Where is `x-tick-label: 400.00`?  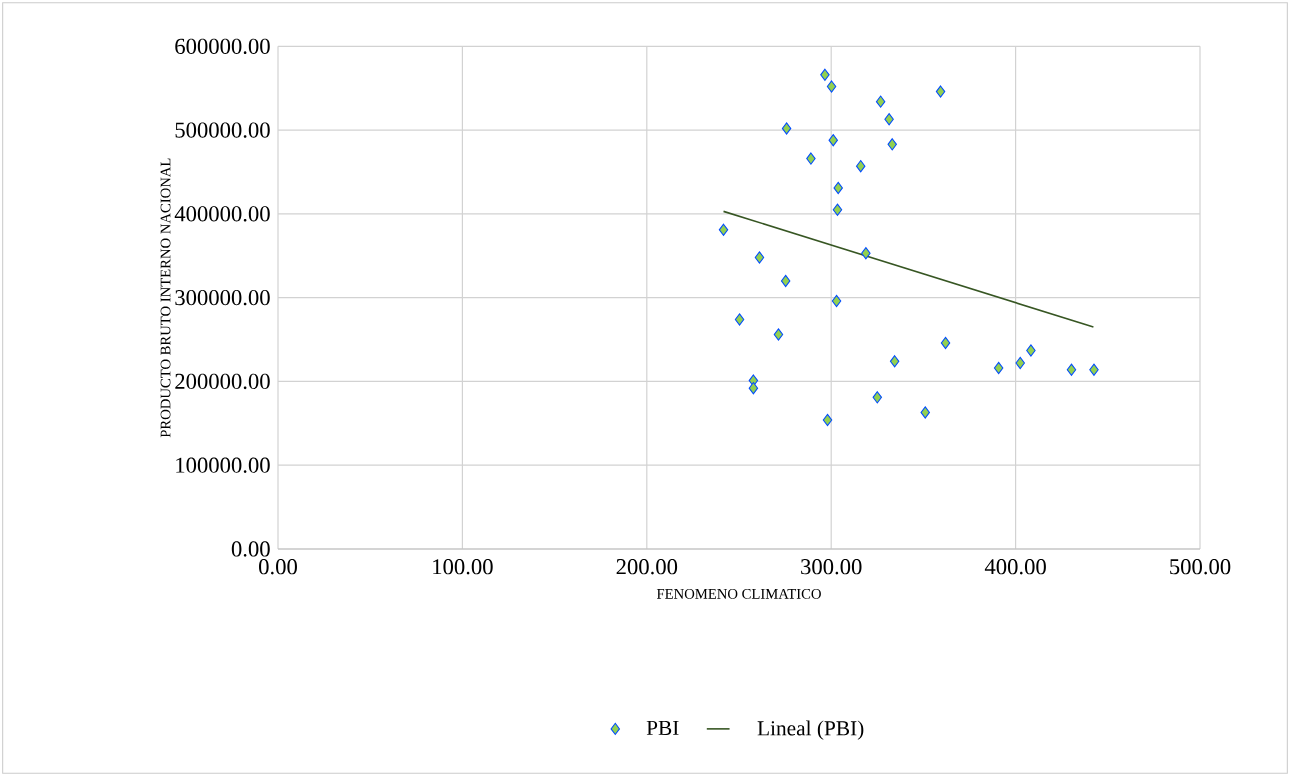
x-tick-label: 400.00 is located at coordinates (1015, 567).